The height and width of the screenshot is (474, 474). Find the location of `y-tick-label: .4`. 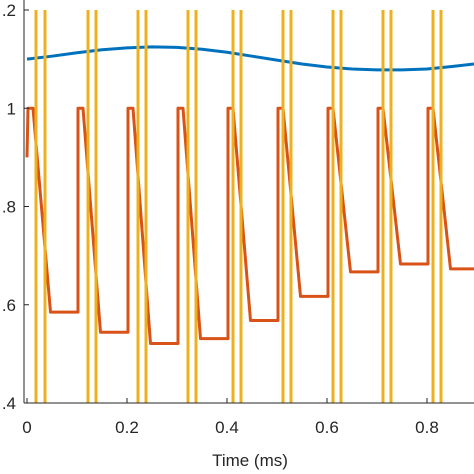

y-tick-label: .4 is located at coordinates (9, 403).